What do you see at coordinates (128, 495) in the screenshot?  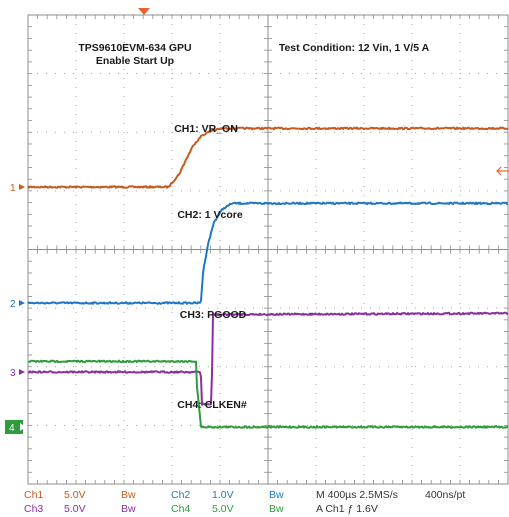 I see `ch1-bw: Bw` at bounding box center [128, 495].